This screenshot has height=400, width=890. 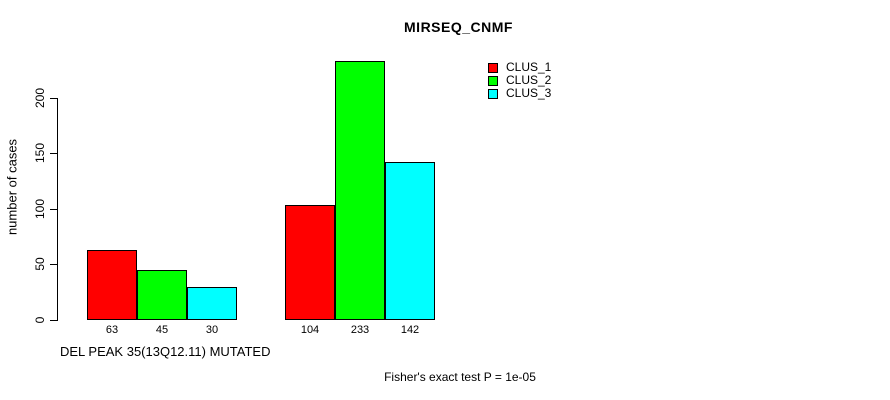 What do you see at coordinates (410, 330) in the screenshot?
I see `bar-value-label: 142` at bounding box center [410, 330].